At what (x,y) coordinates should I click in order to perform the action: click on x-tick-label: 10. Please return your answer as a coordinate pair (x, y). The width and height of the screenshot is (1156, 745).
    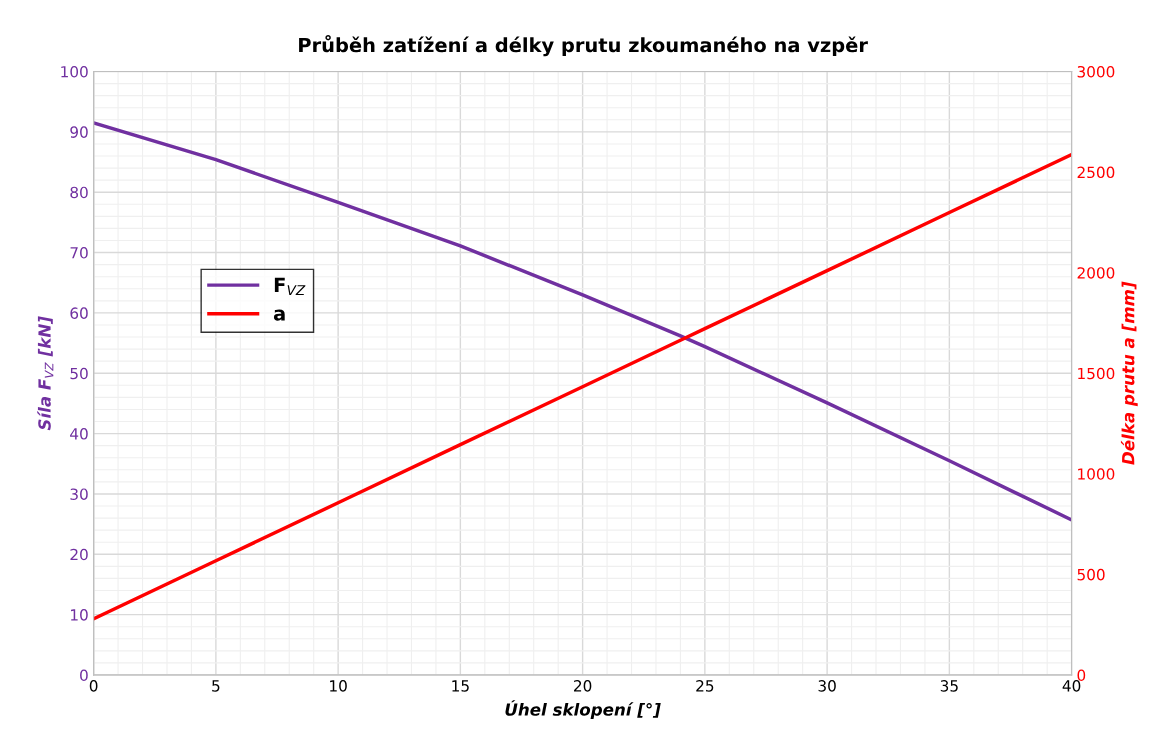
    Looking at the image, I should click on (338, 686).